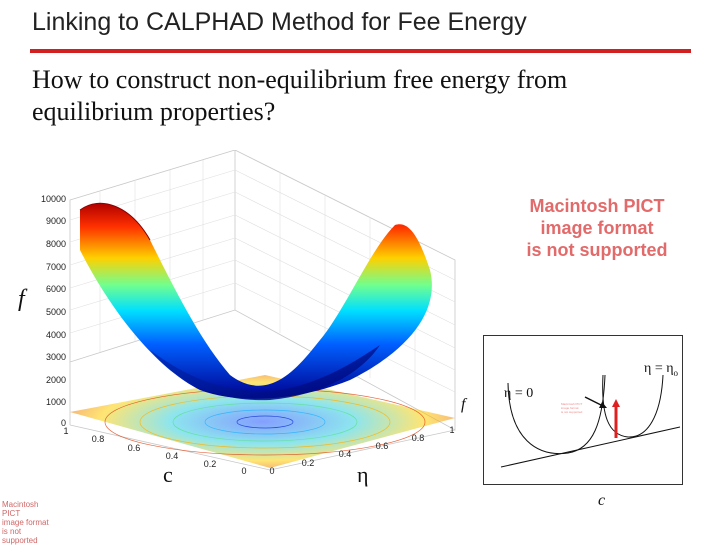  I want to click on eta-eq-label: η = ηo, so click(661, 369).